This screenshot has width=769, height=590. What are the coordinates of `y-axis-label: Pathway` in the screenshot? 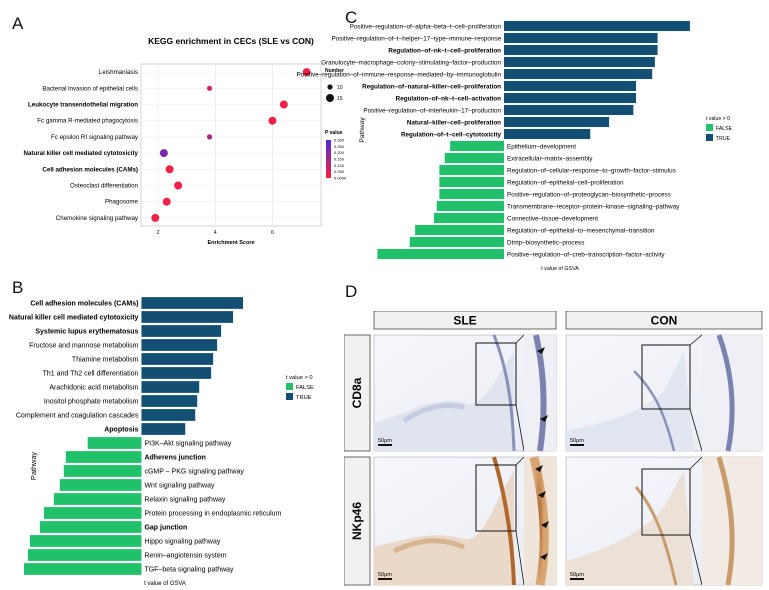 It's located at (33, 466).